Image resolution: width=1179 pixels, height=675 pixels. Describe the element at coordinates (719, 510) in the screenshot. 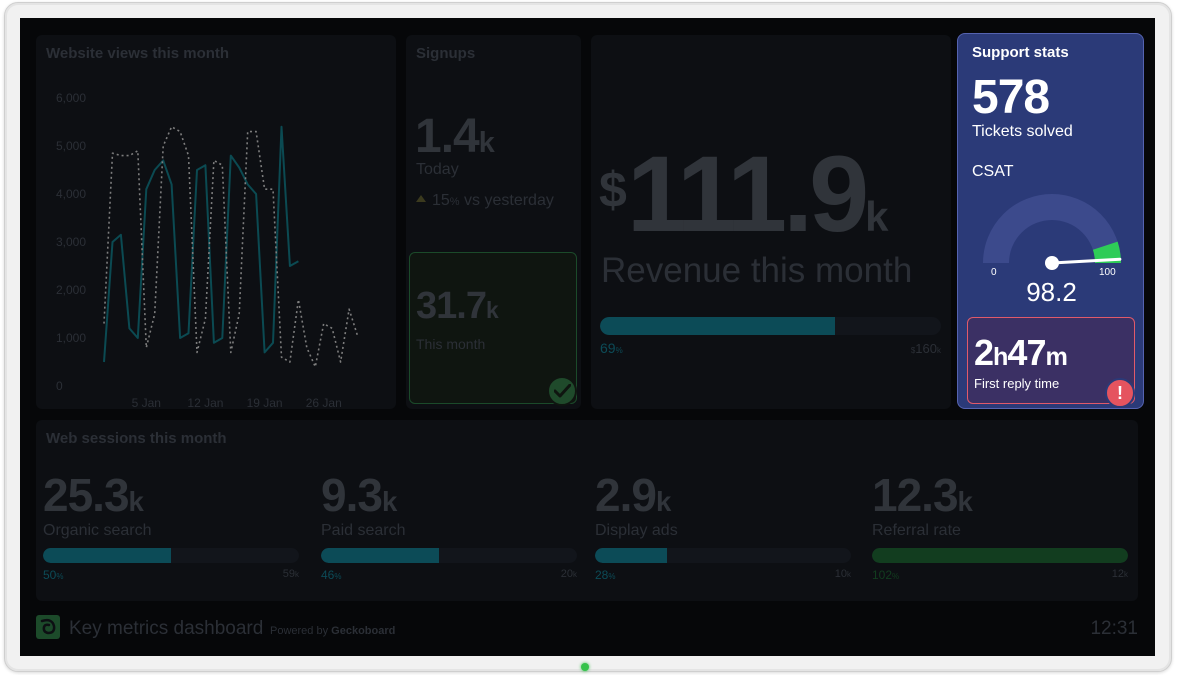

I see `session-display-ads: 2.9k Display ads 28% 10k` at that location.